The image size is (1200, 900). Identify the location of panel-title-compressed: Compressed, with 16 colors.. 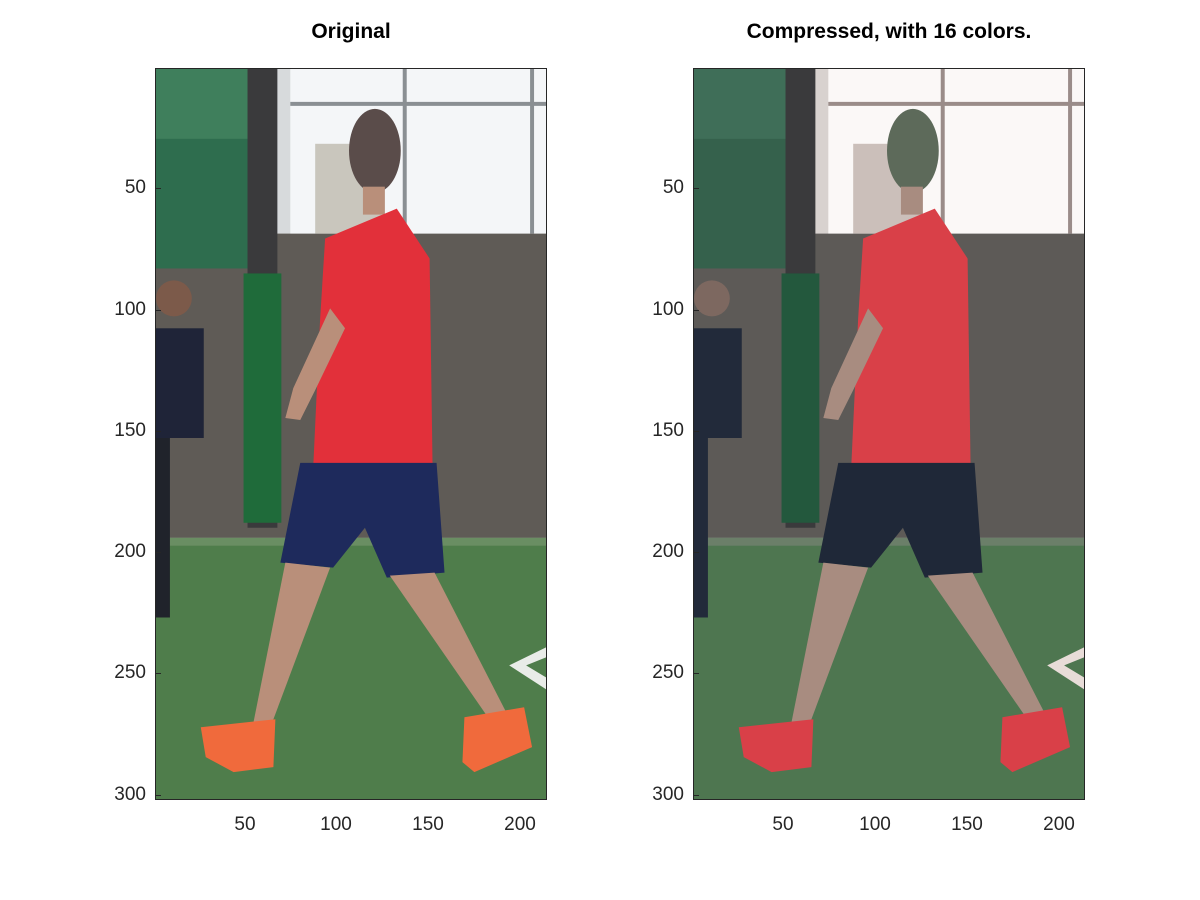
(889, 31).